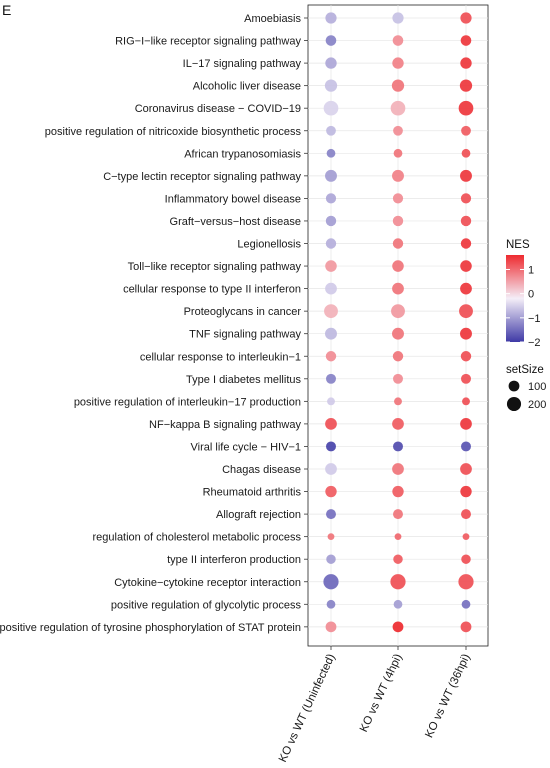 The height and width of the screenshot is (768, 550). I want to click on y-tick-label: TNF signaling pathway, so click(245, 335).